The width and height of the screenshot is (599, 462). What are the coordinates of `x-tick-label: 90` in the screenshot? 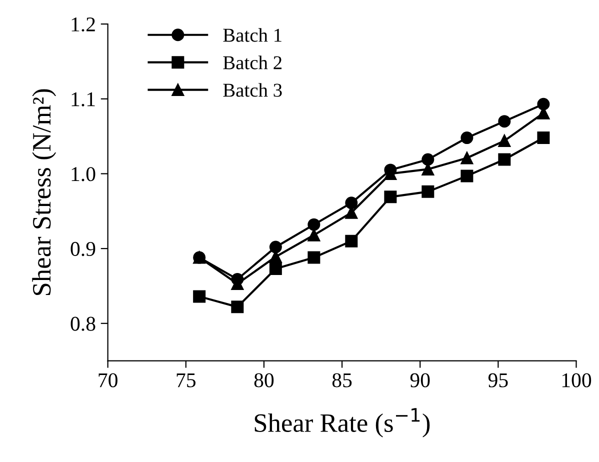 It's located at (420, 380).